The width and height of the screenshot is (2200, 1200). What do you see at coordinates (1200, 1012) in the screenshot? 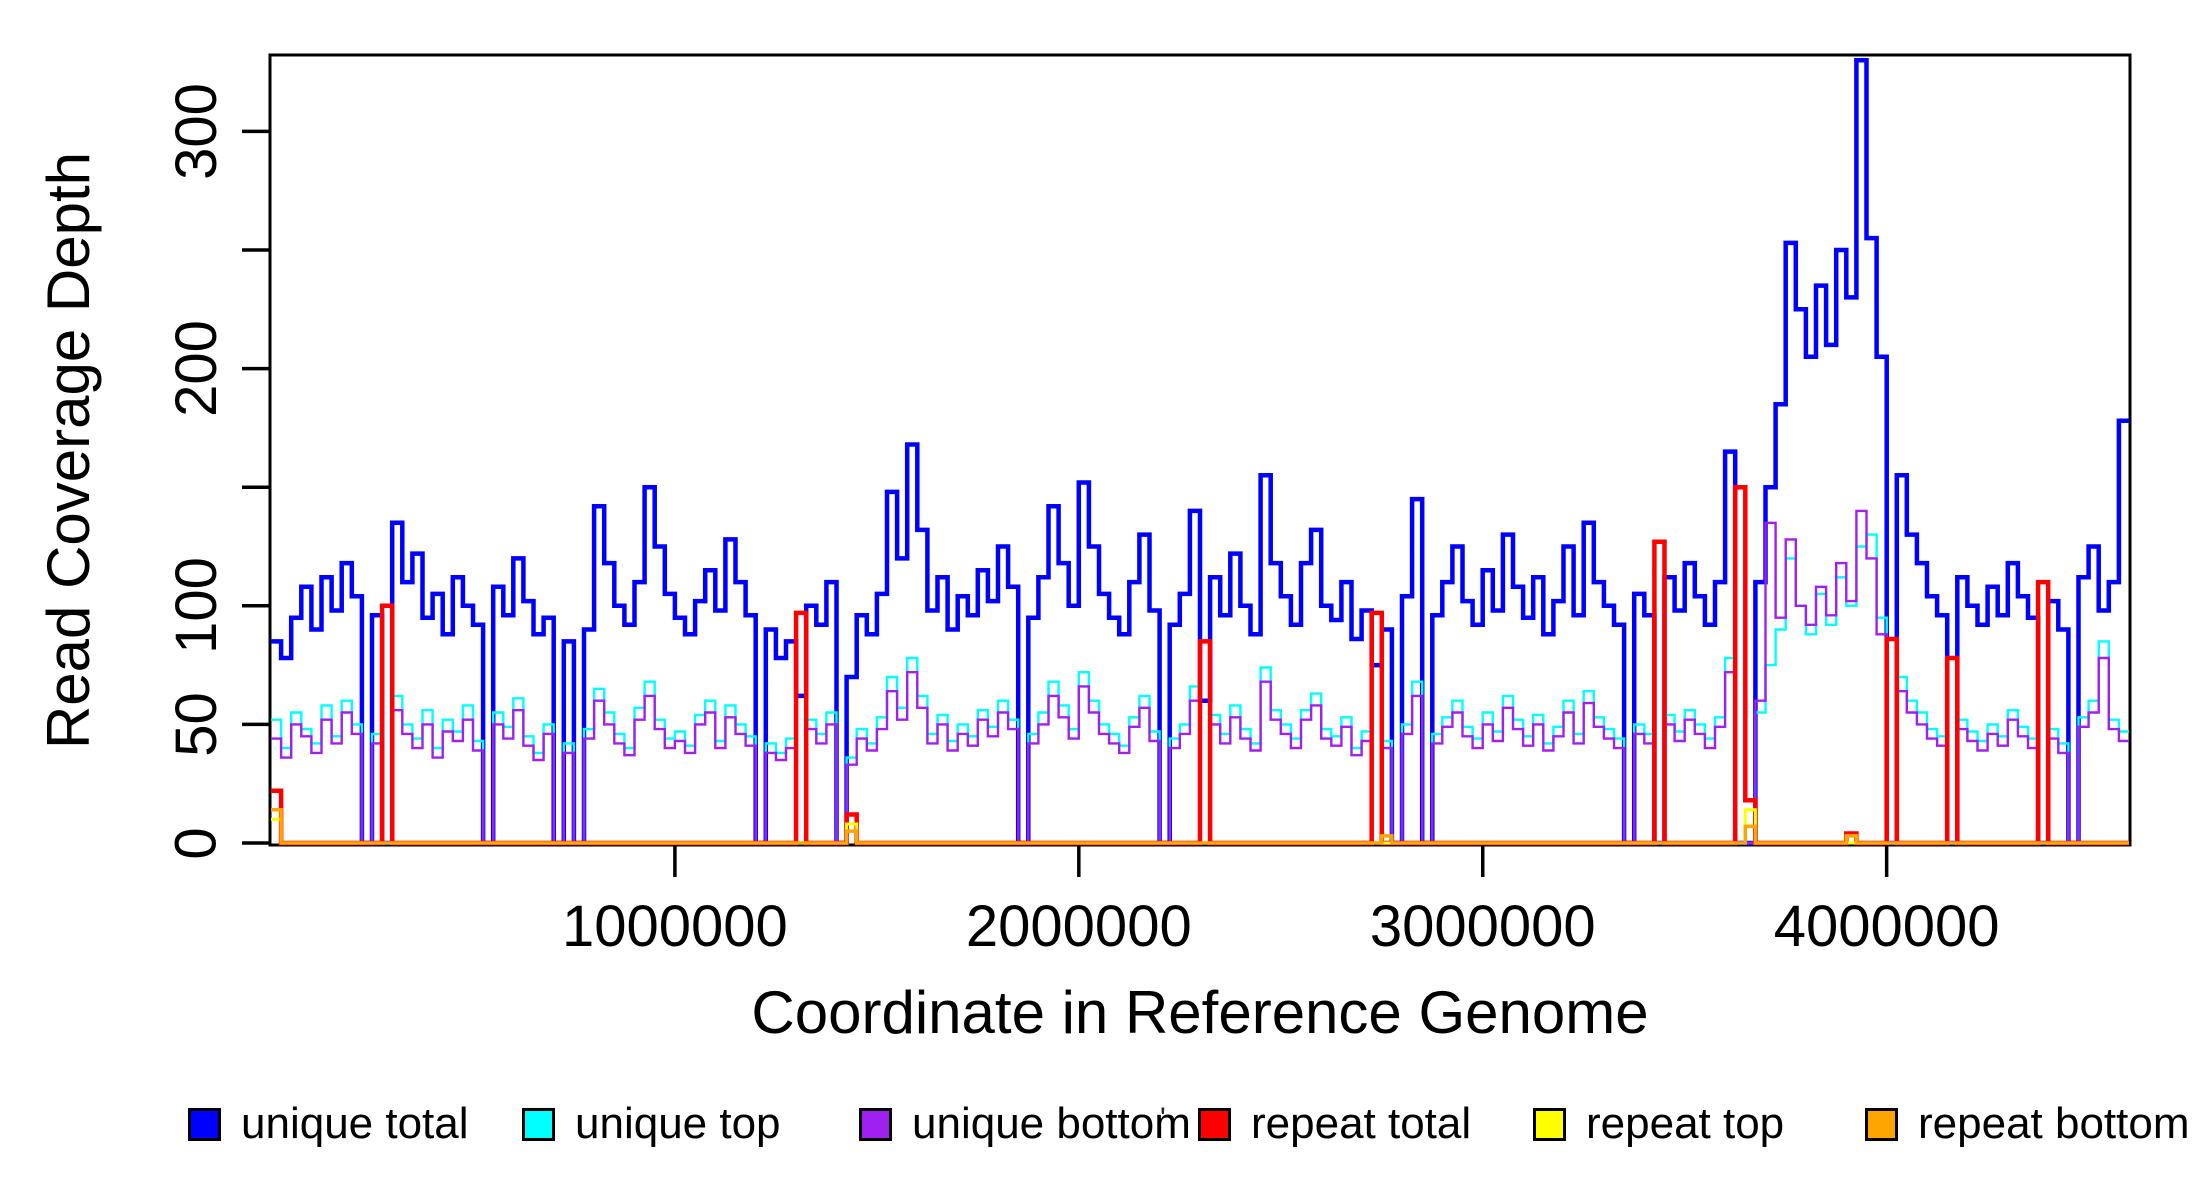
I see `x-axis-title: Coordinate in Reference Genome` at bounding box center [1200, 1012].